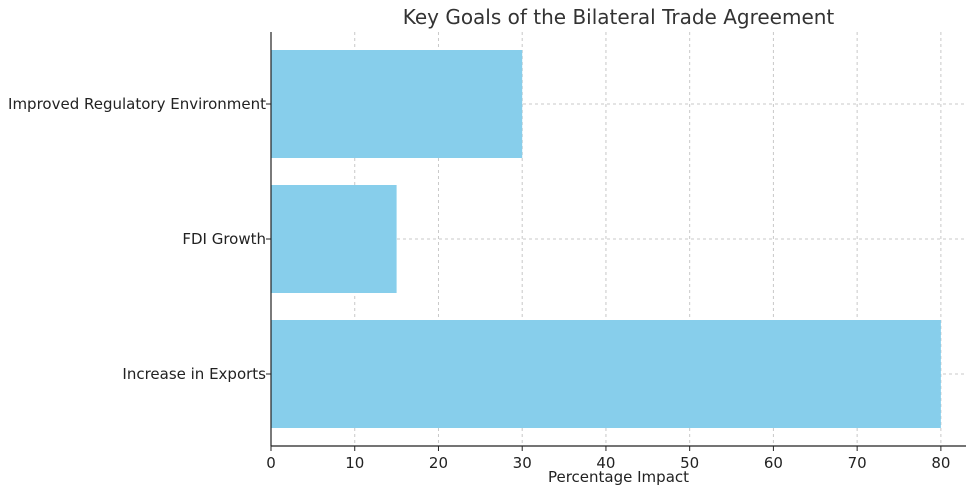  What do you see at coordinates (137, 104) in the screenshot?
I see `y-tick-label: Improved Regulatory Environment` at bounding box center [137, 104].